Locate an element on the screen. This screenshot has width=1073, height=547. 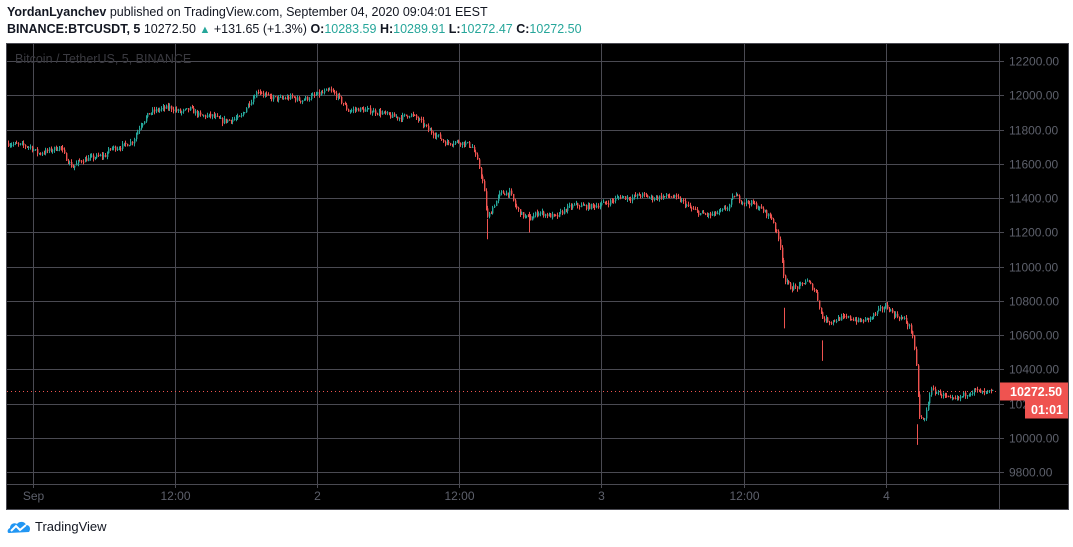
y-axis-label: 11000.00 is located at coordinates (1033, 268).